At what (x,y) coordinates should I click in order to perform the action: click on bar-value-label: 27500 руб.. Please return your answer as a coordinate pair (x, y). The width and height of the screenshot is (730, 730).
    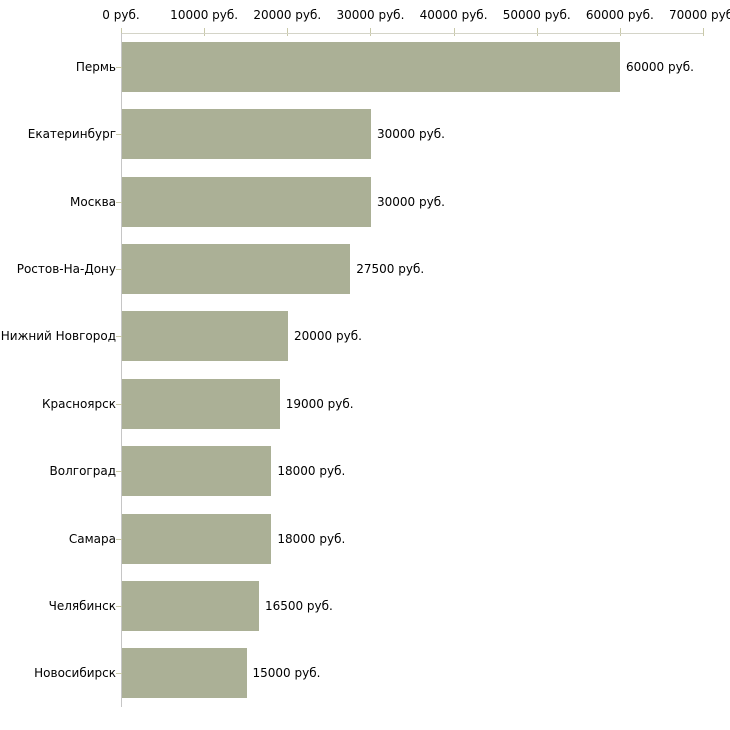
    Looking at the image, I should click on (390, 268).